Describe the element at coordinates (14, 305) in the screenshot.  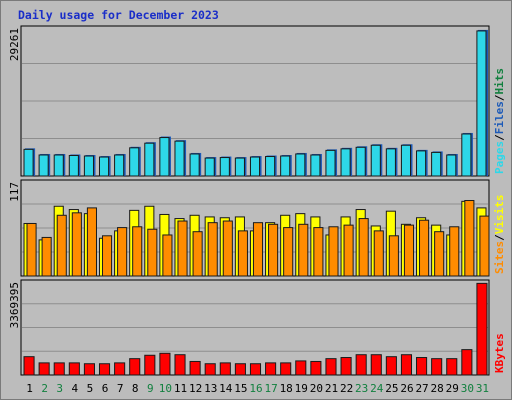
I see `y-tick-label: 3369395` at that location.